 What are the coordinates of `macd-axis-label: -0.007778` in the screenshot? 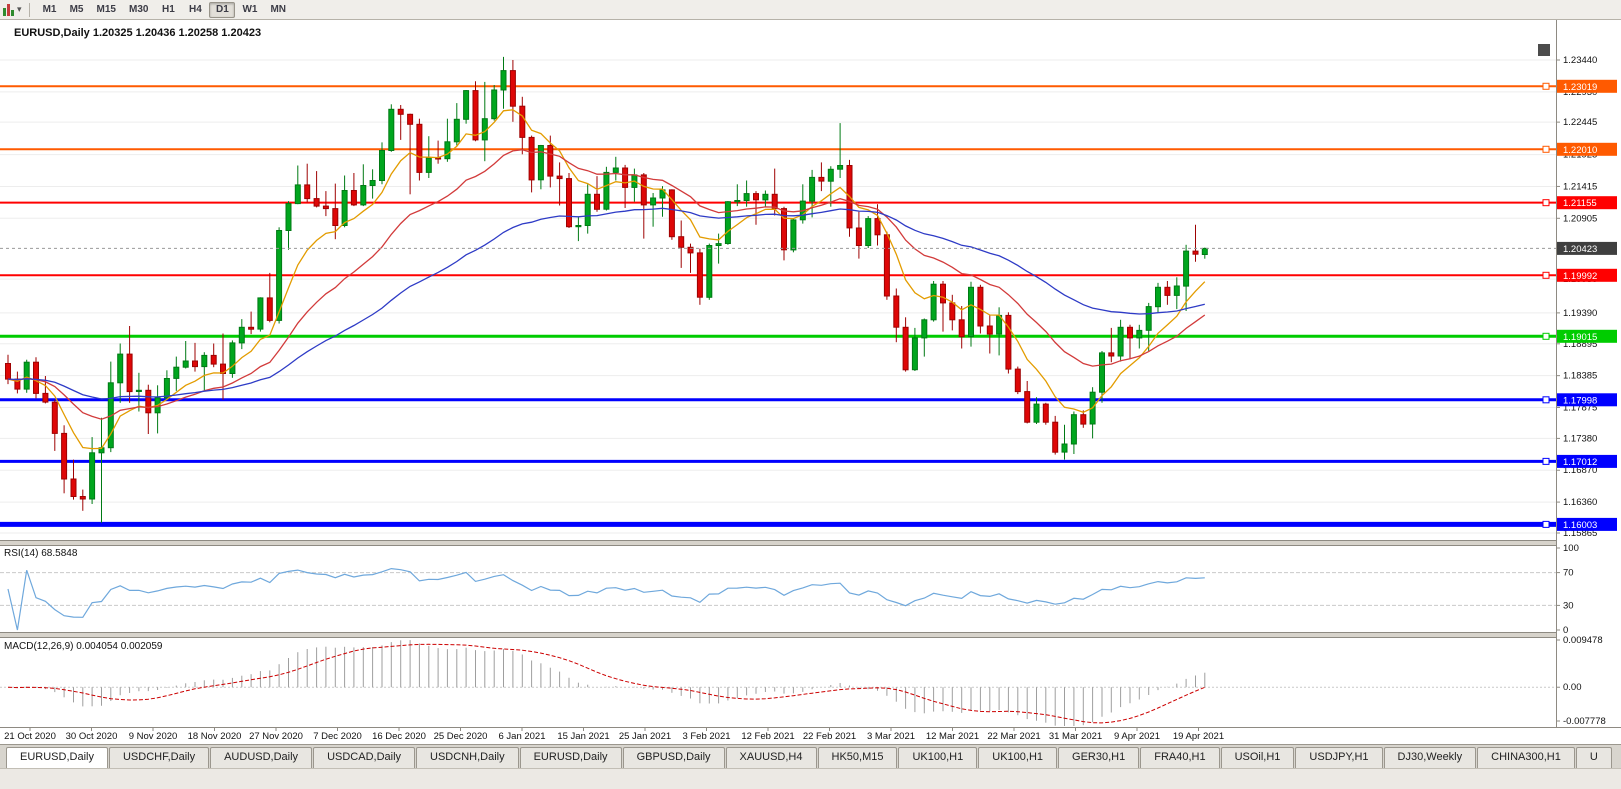 It's located at (1584, 721).